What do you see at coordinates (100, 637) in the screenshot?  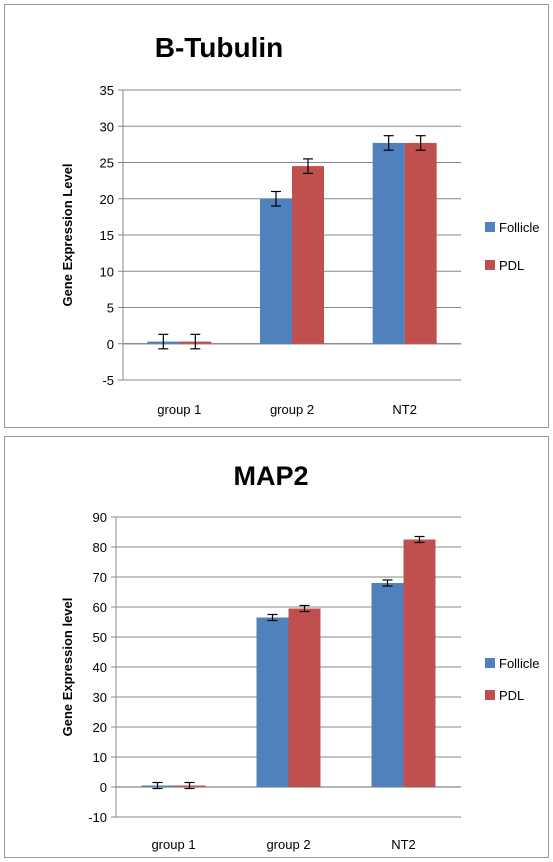 I see `y-tick-label: 50` at bounding box center [100, 637].